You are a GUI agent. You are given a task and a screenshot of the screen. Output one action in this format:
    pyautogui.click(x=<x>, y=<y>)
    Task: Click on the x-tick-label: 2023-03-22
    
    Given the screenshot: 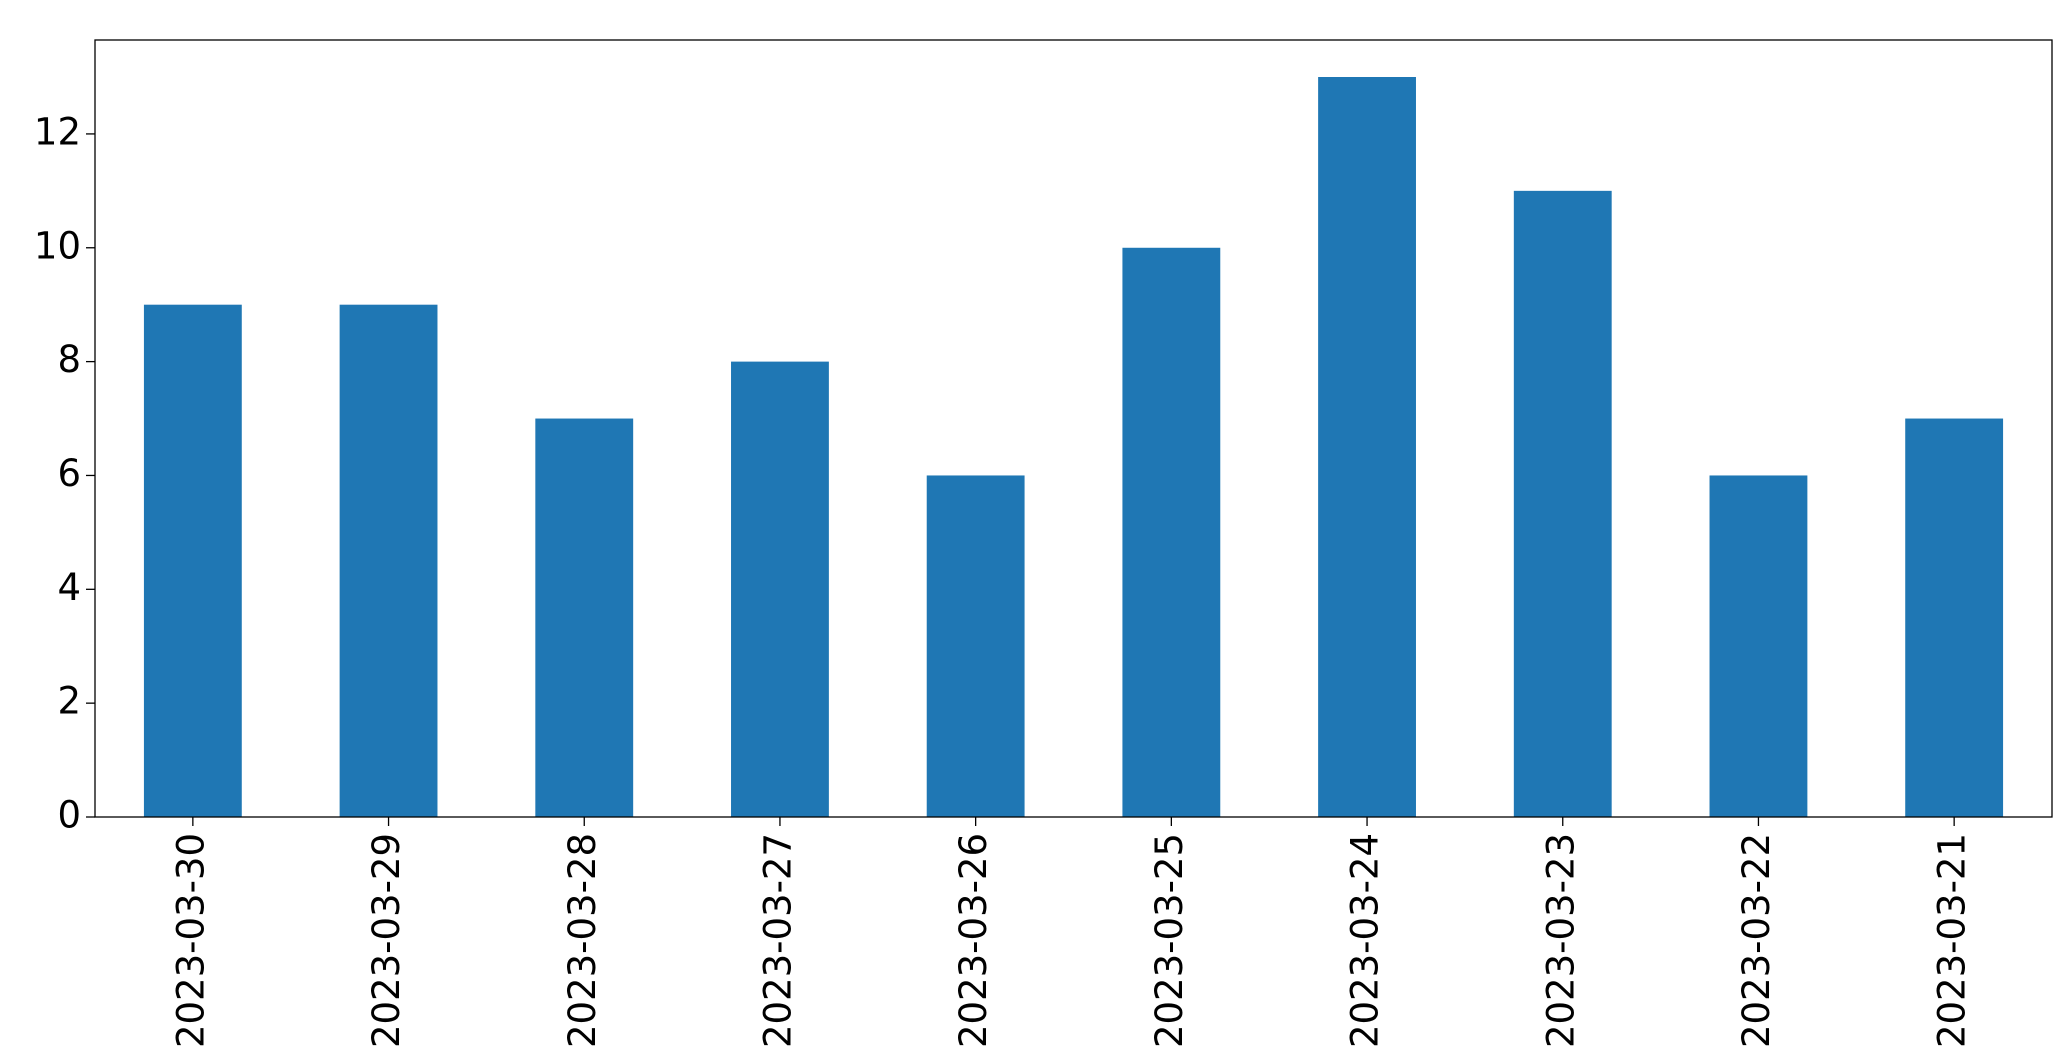 What is the action you would take?
    pyautogui.click(x=1756, y=940)
    